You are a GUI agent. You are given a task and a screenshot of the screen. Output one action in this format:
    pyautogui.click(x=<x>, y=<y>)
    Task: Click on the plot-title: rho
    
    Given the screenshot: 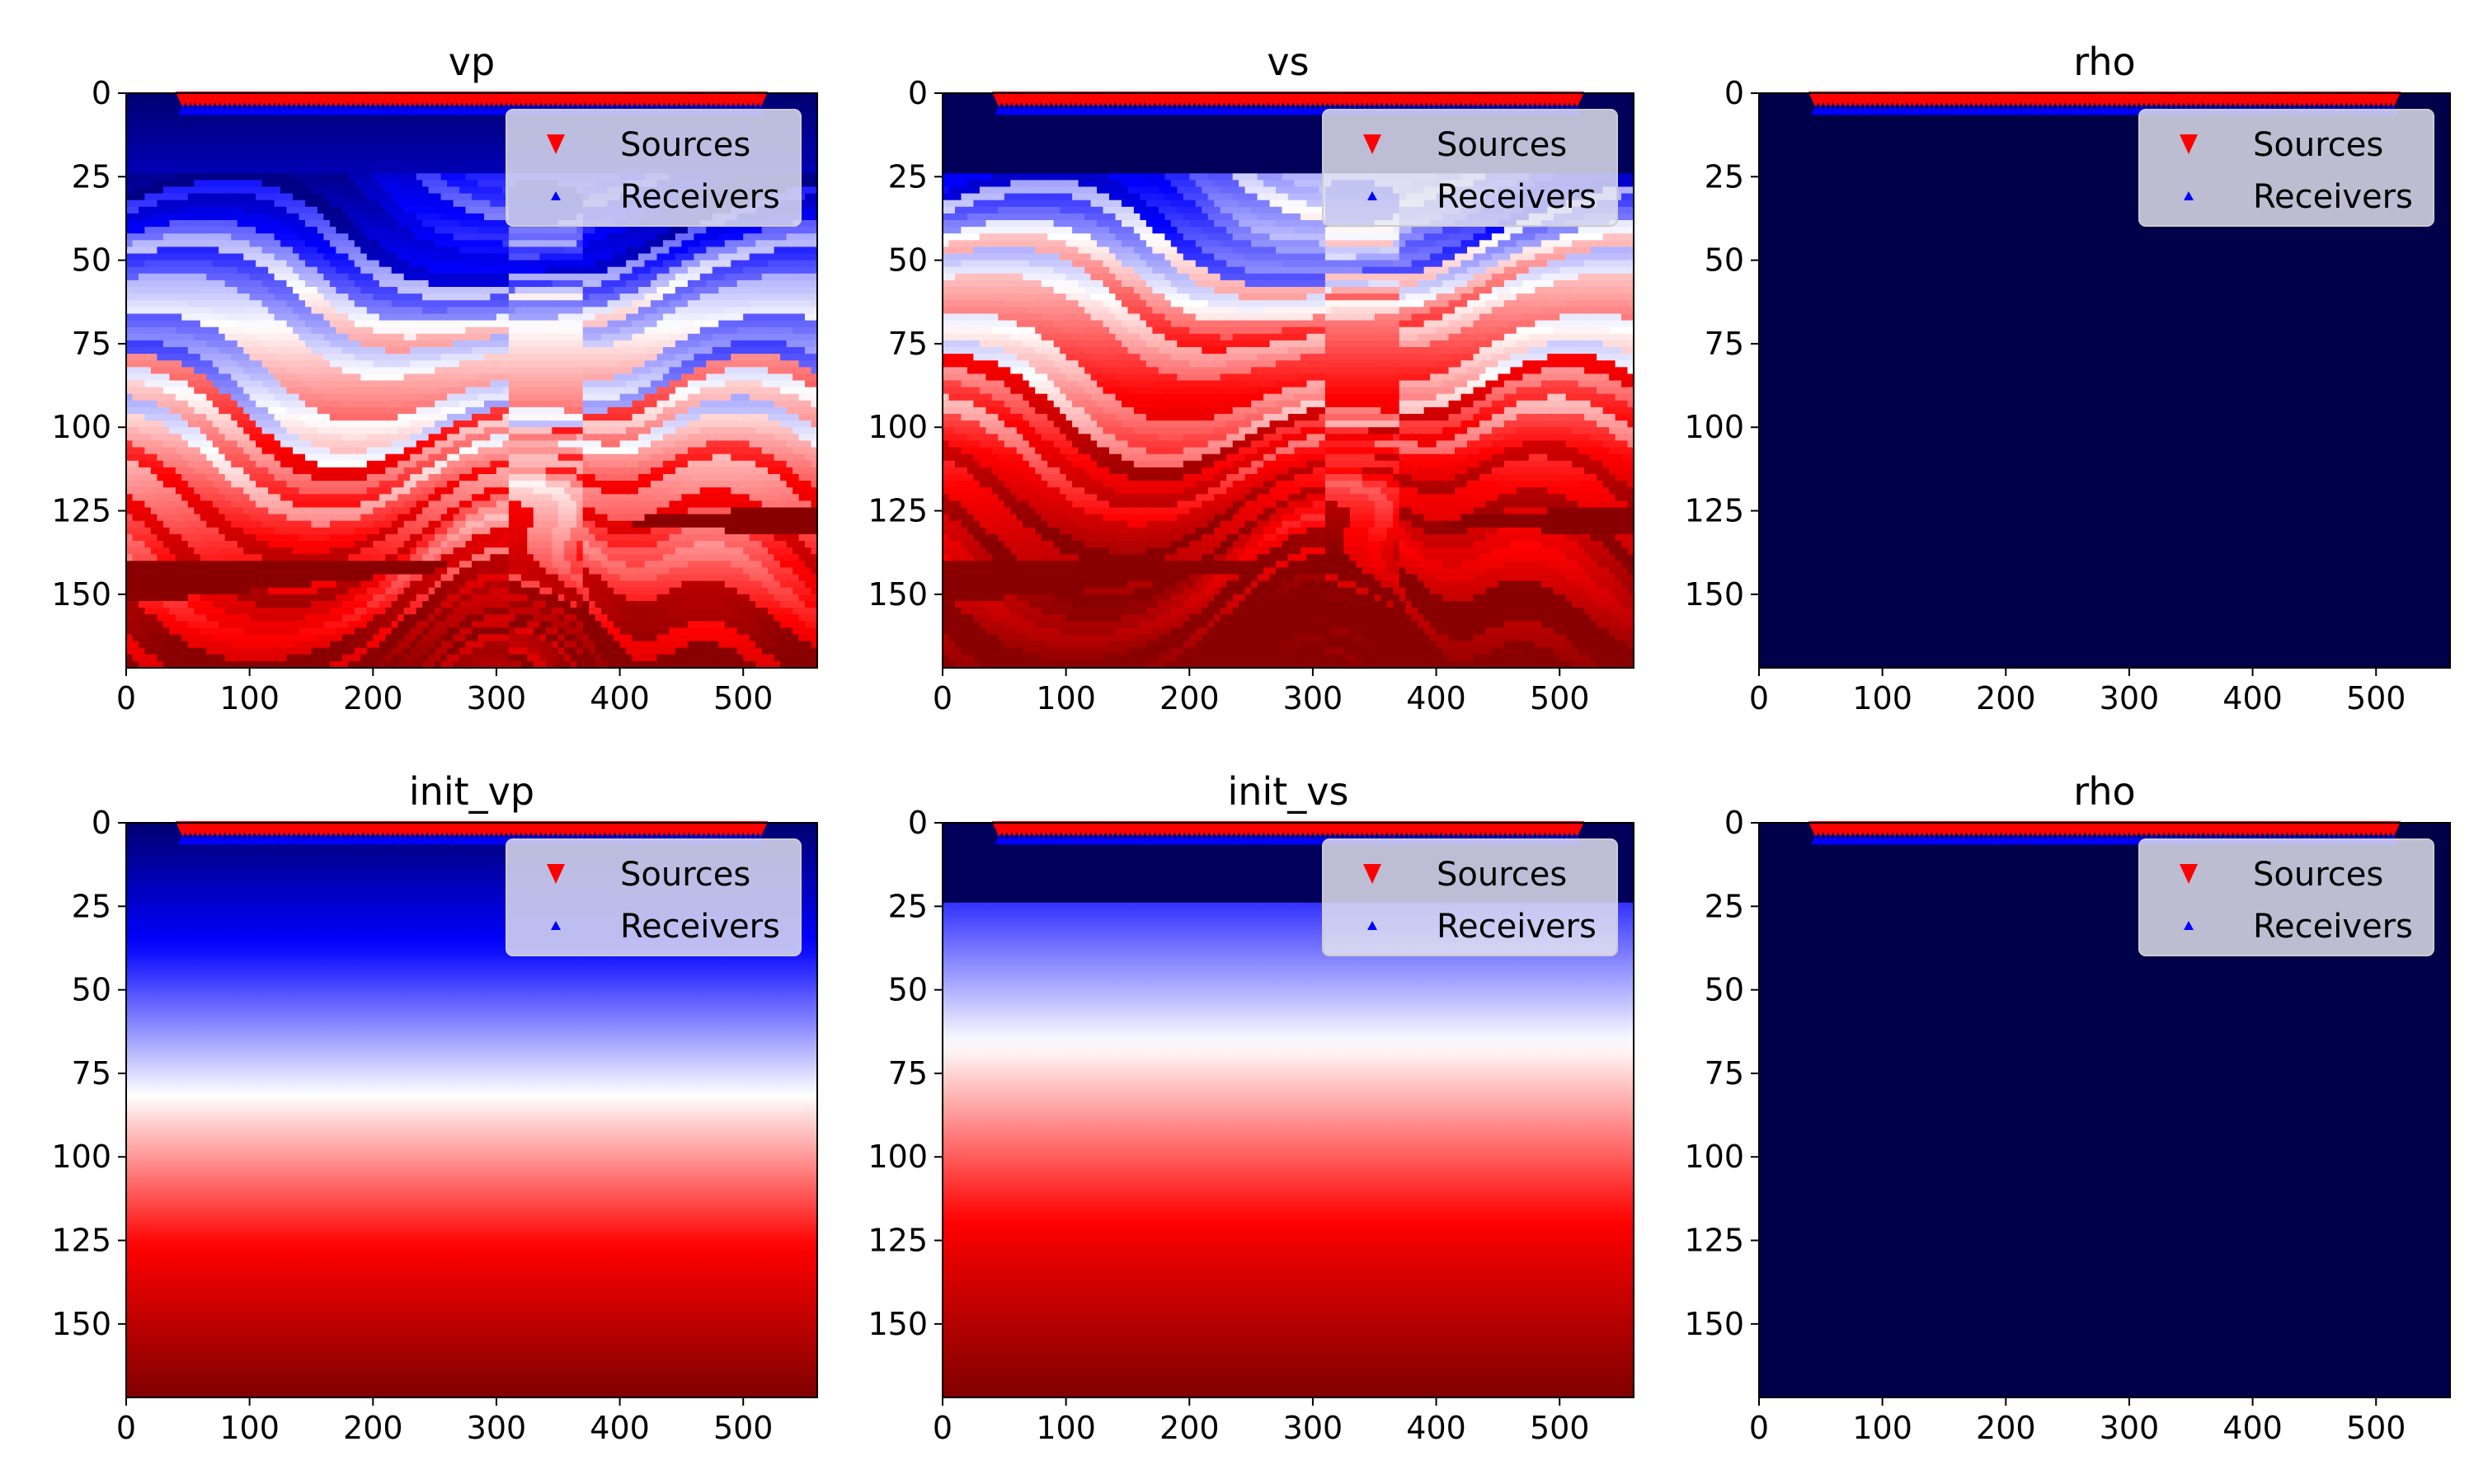 What is the action you would take?
    pyautogui.click(x=2104, y=62)
    